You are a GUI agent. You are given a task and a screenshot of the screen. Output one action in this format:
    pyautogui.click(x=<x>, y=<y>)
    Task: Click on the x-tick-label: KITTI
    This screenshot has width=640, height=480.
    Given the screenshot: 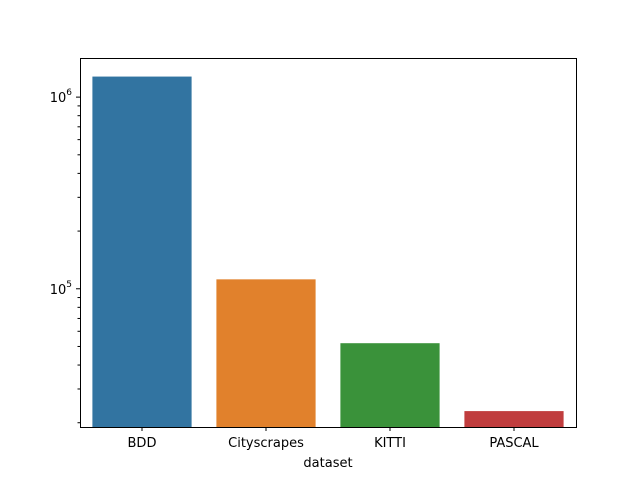 What is the action you would take?
    pyautogui.click(x=390, y=443)
    